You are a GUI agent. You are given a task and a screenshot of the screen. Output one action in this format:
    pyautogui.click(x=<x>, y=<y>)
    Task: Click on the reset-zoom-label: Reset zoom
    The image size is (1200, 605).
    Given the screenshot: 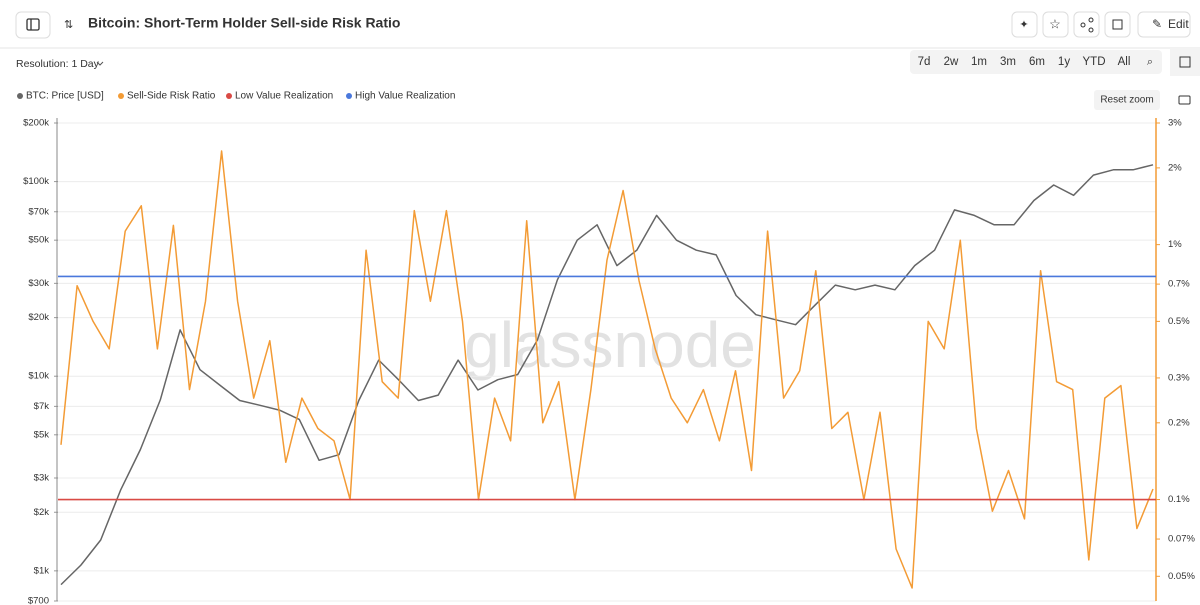 What is the action you would take?
    pyautogui.click(x=1126, y=100)
    